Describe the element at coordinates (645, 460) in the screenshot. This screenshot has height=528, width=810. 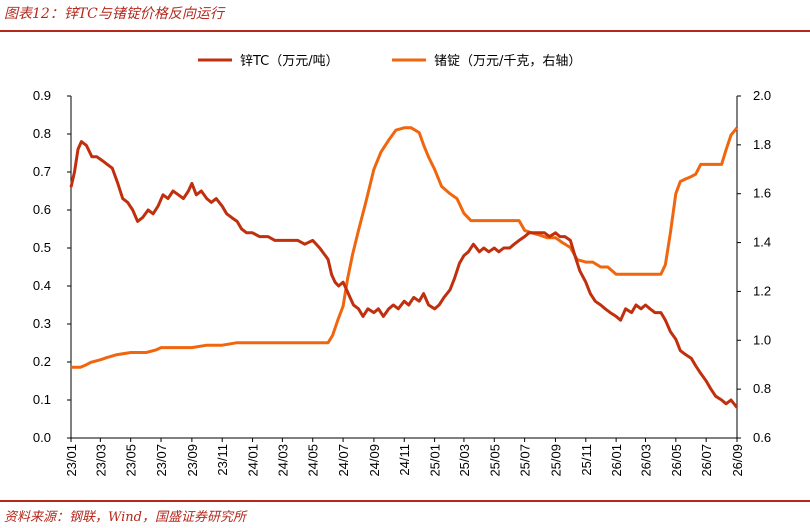
I see `x-tick-label: 26/03` at that location.